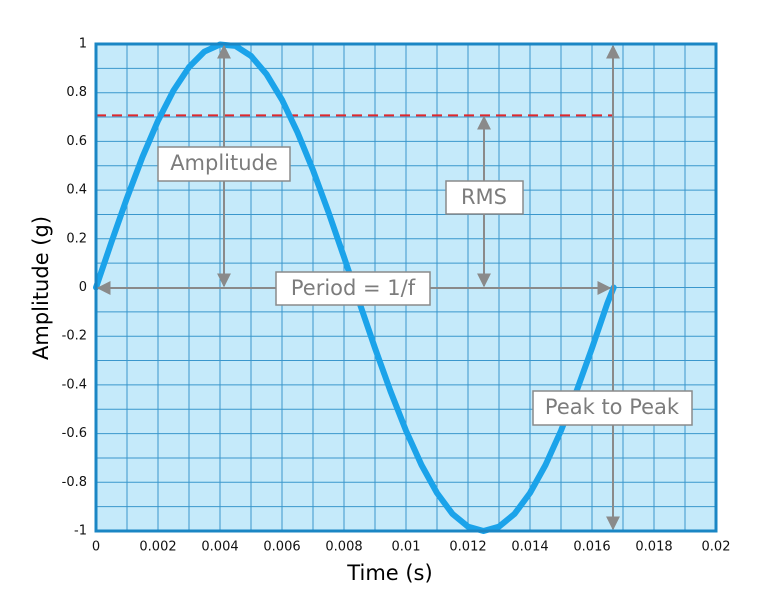  What do you see at coordinates (74, 336) in the screenshot?
I see `y-tick-label: -0.2` at bounding box center [74, 336].